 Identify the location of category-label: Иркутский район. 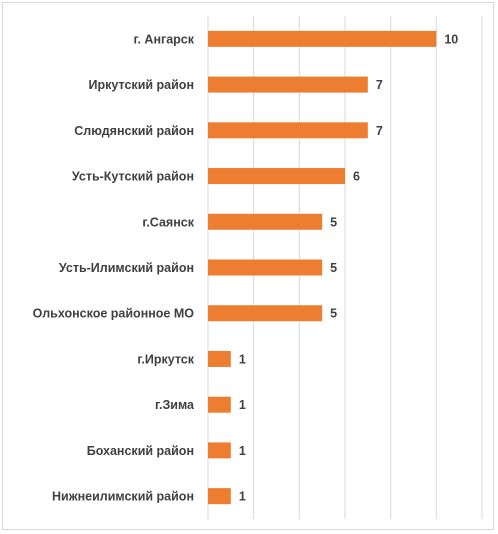
(141, 85).